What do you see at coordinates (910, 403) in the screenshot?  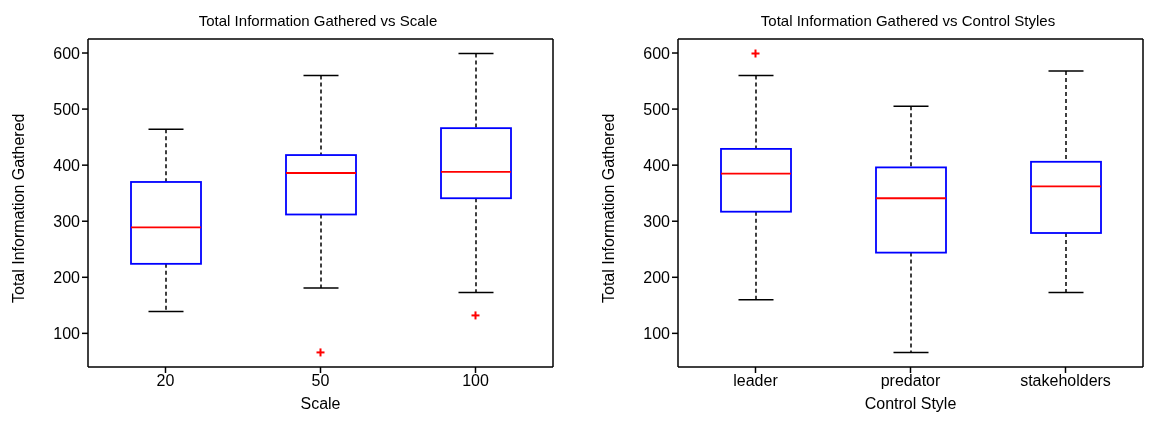 I see `x-axis-title: Control Style` at bounding box center [910, 403].